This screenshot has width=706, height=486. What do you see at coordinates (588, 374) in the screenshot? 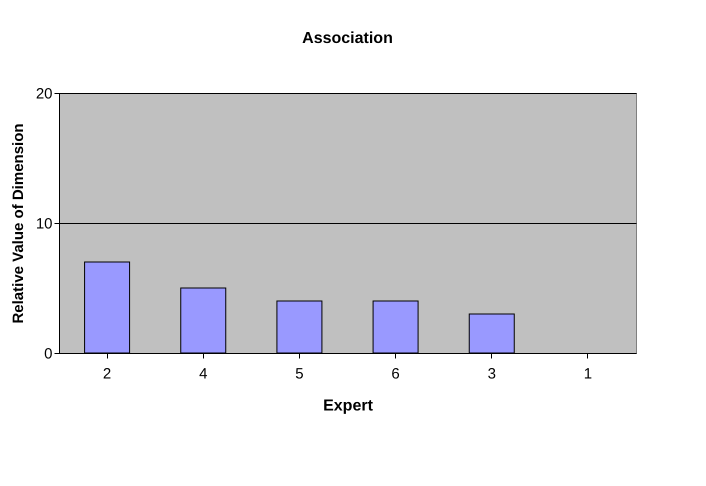
I see `x-tick-label: 1` at bounding box center [588, 374].